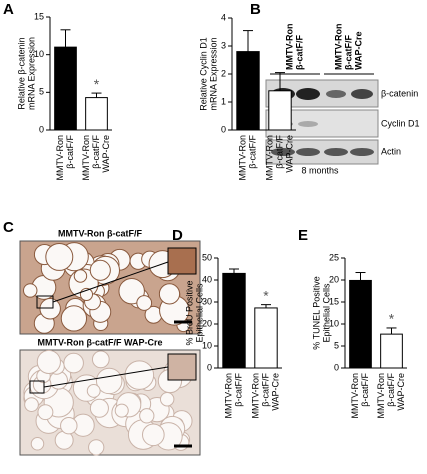  Describe the element at coordinates (320, 170) in the screenshot. I see `caption: 8 months` at that location.